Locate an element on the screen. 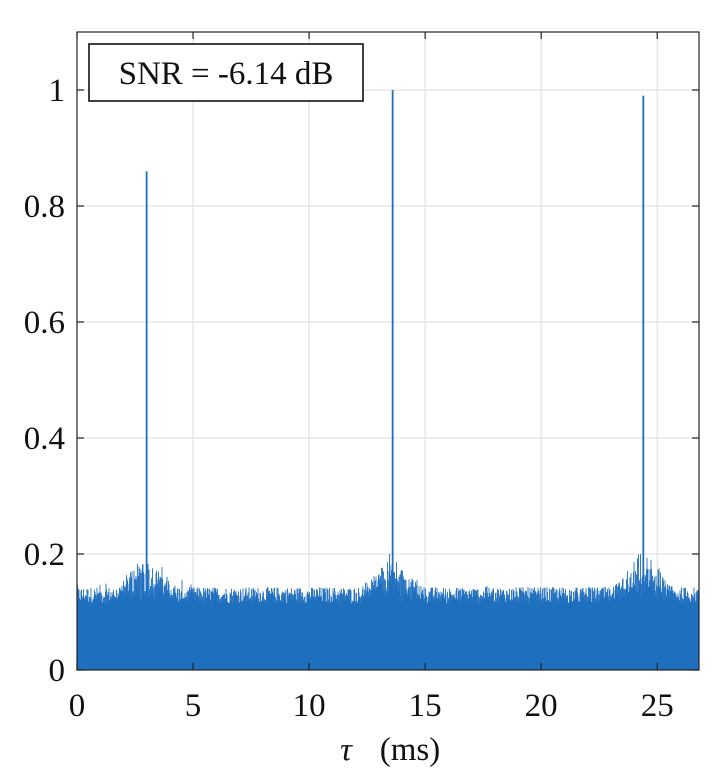  y-tick-label: 0.8 is located at coordinates (44, 207).